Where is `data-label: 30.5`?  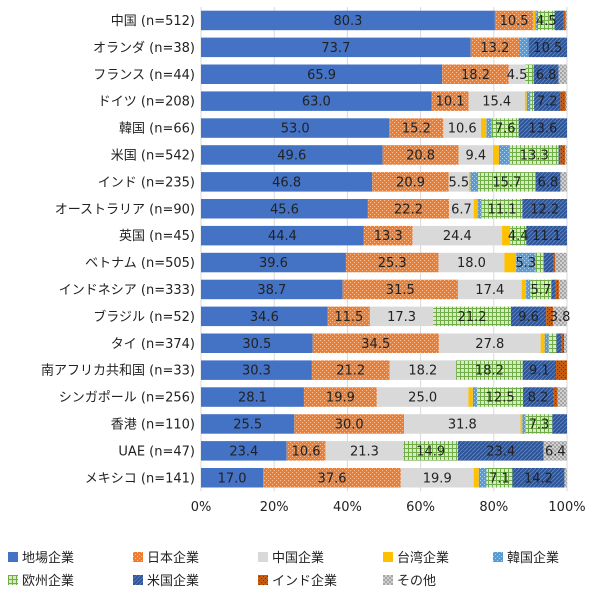
data-label: 30.5 is located at coordinates (256, 344).